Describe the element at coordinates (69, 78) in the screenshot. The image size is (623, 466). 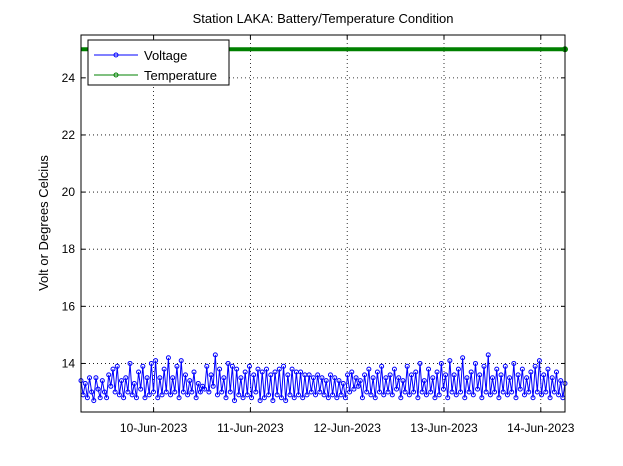
I see `y-tick-label: 24` at that location.